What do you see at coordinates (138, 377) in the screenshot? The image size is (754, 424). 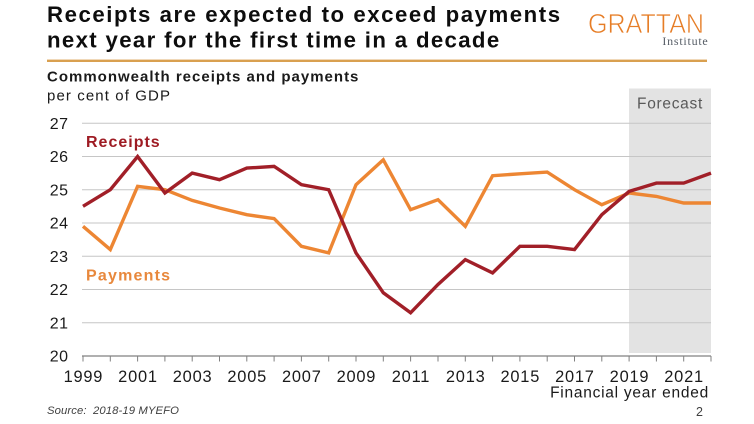 I see `svg-text: 2001` at bounding box center [138, 377].